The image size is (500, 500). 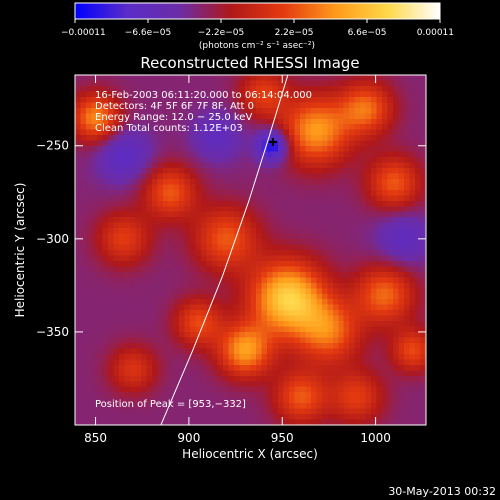 I want to click on x-tick-label: 900, so click(x=188, y=438).